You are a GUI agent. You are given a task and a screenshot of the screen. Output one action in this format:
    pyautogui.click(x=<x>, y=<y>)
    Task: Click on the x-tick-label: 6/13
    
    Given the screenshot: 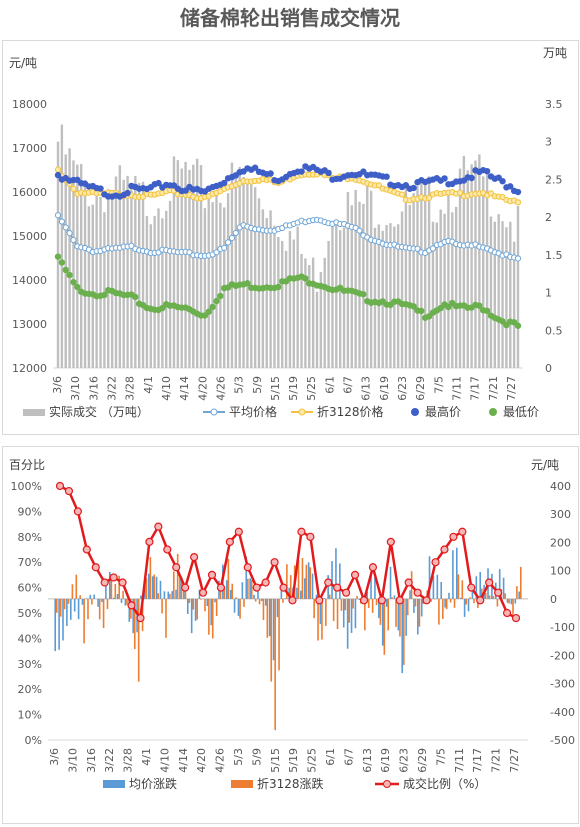 What is the action you would take?
    pyautogui.click(x=367, y=760)
    